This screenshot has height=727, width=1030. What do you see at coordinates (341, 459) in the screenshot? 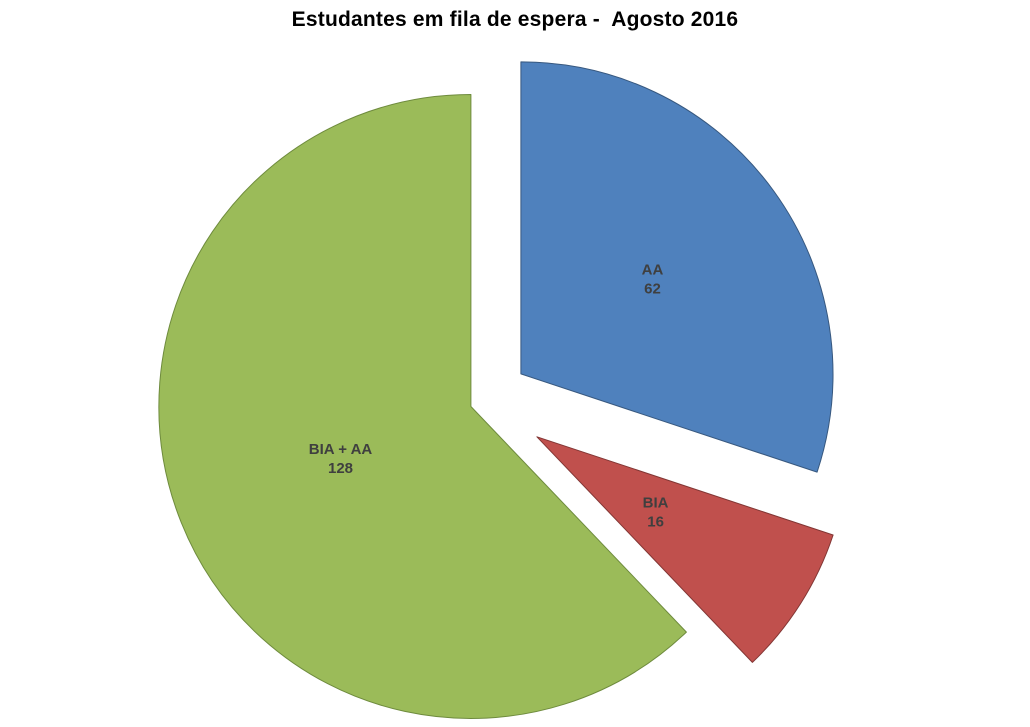
I see `slice-label-bia-aa: BIA + AA 128` at bounding box center [341, 459].